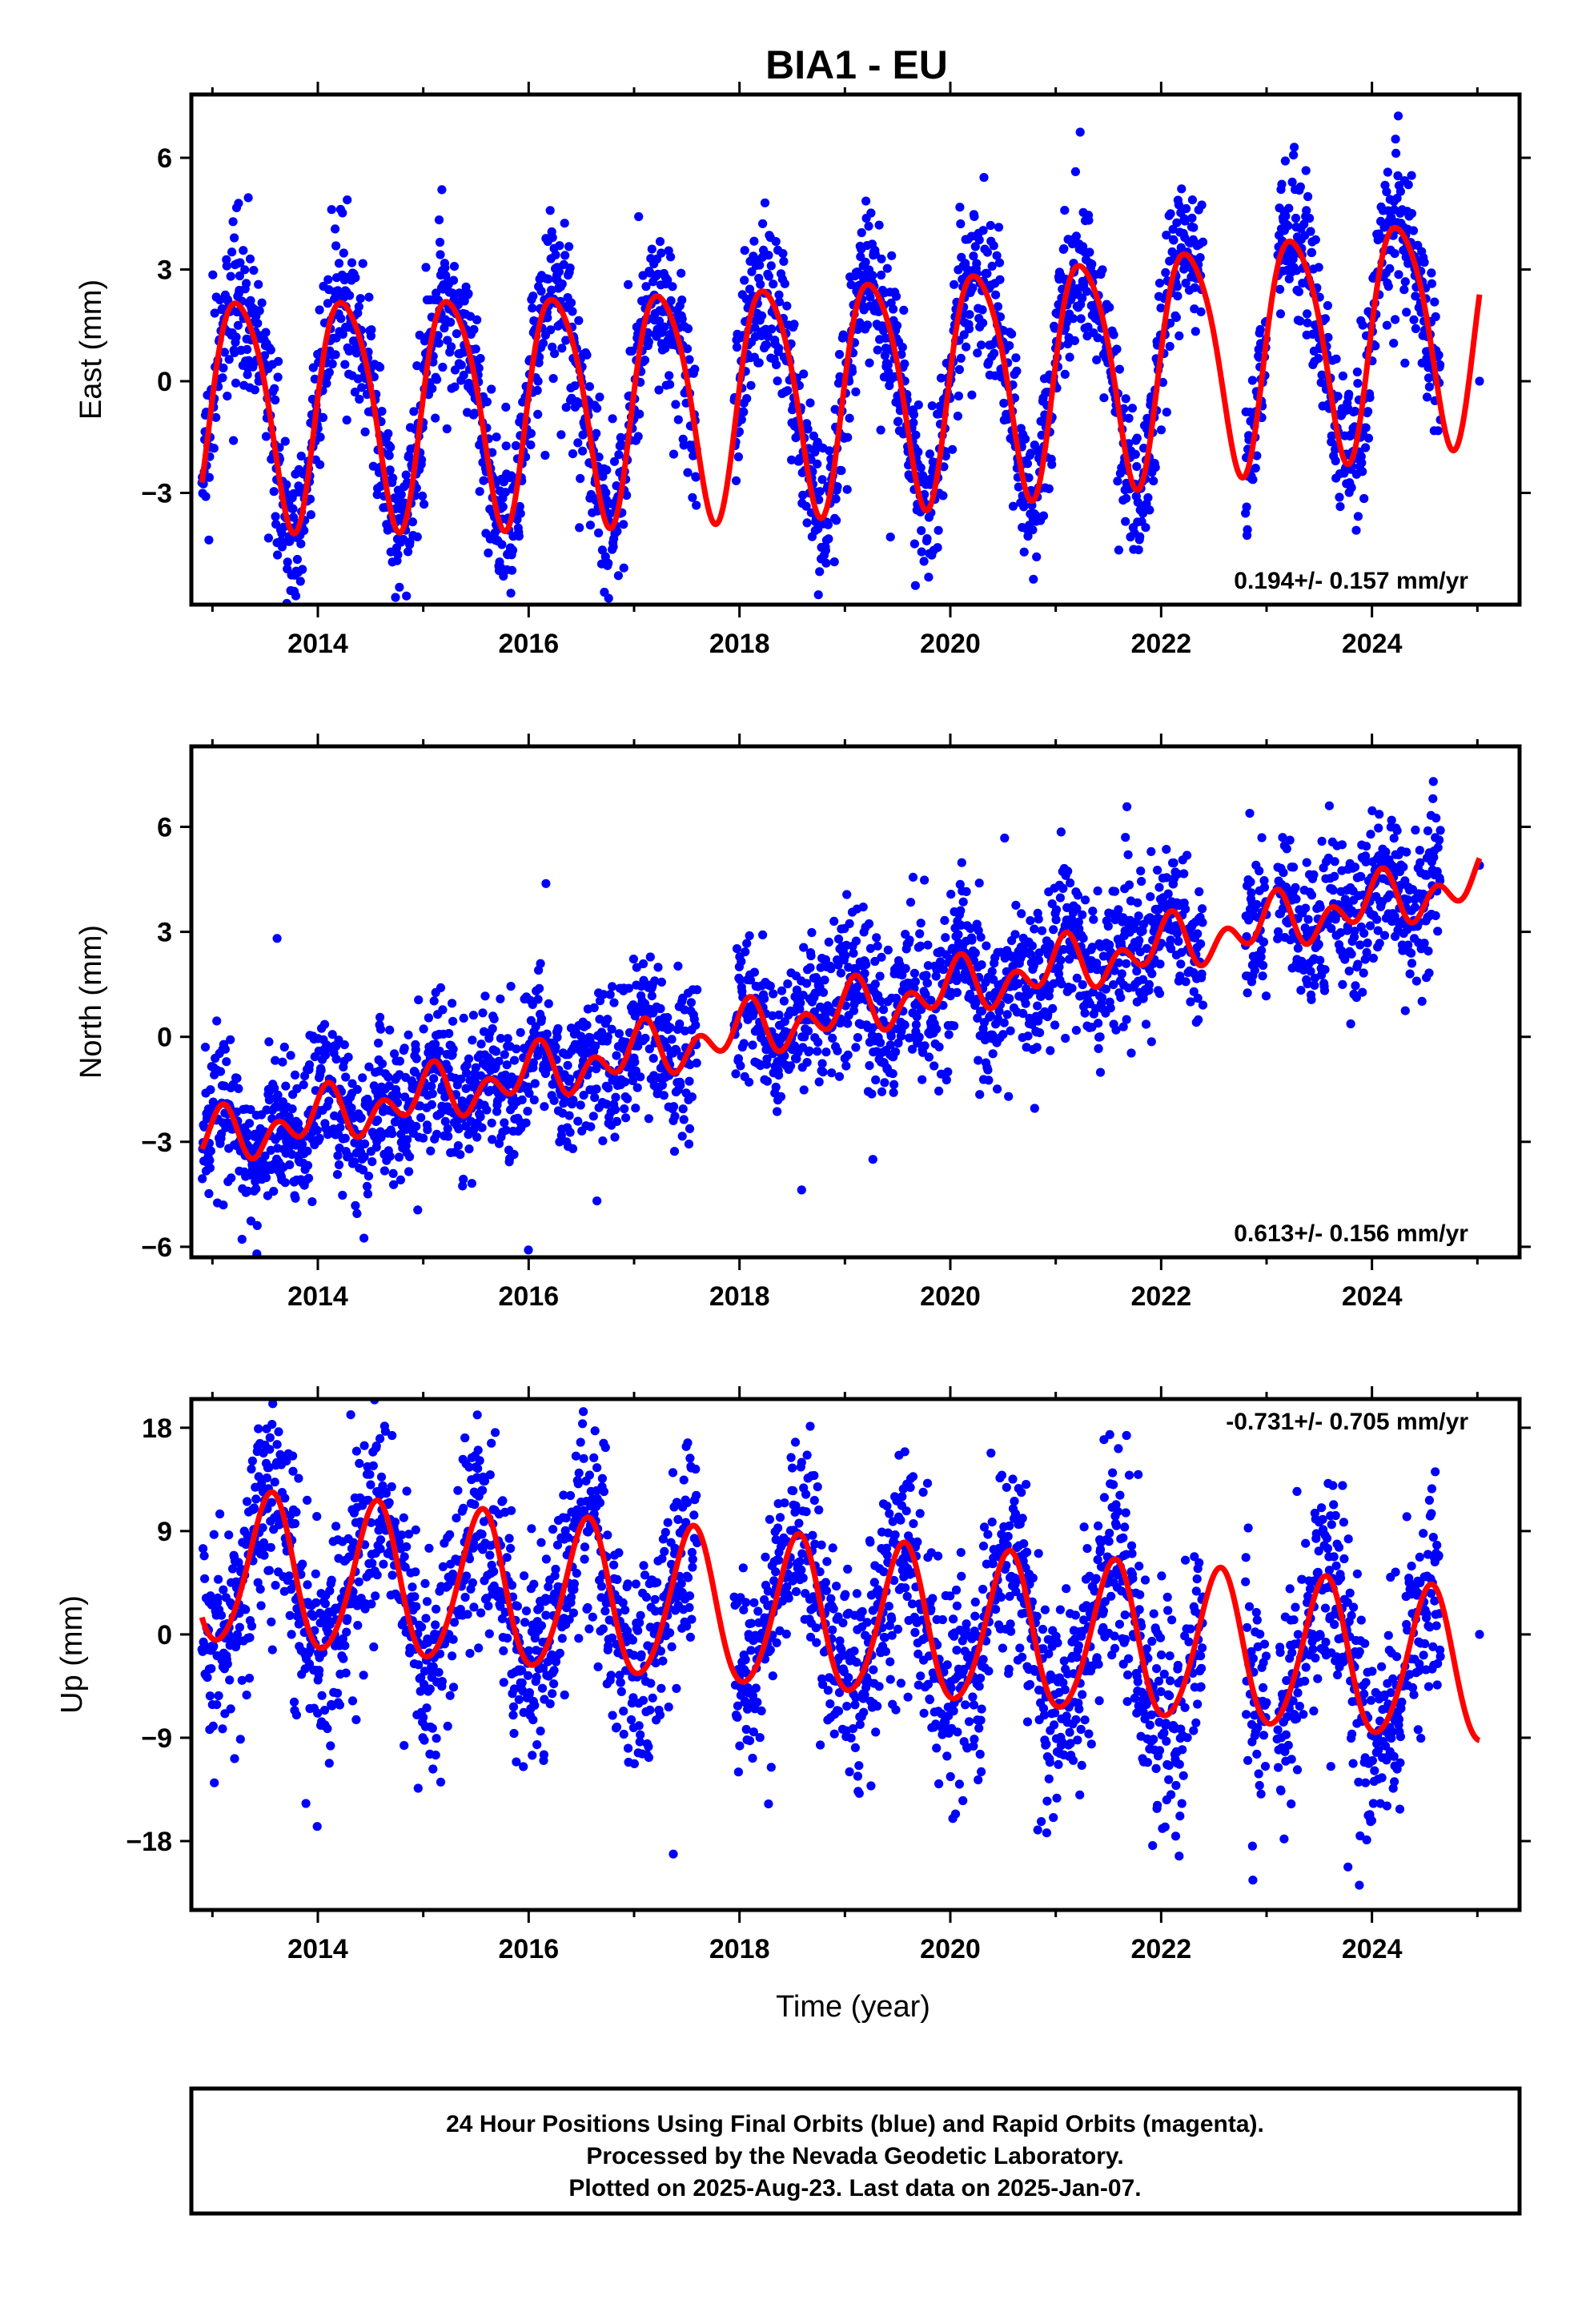  What do you see at coordinates (164, 158) in the screenshot?
I see `east-y-tick-label: 6` at bounding box center [164, 158].